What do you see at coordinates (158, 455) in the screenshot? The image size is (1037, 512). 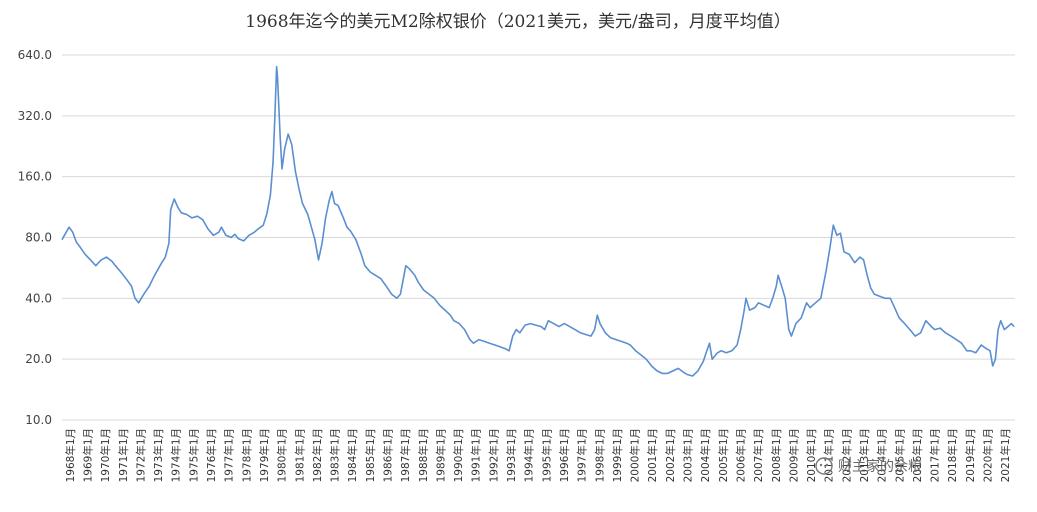 I see `x-tick-label: 1973年1月` at bounding box center [158, 455].